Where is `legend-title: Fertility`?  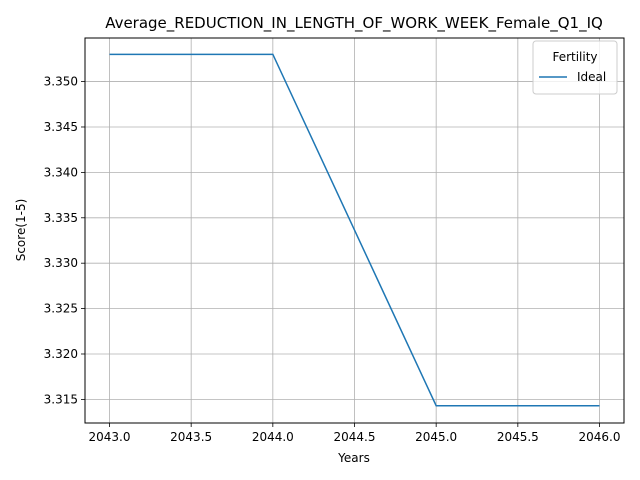 legend-title: Fertility is located at coordinates (574, 57).